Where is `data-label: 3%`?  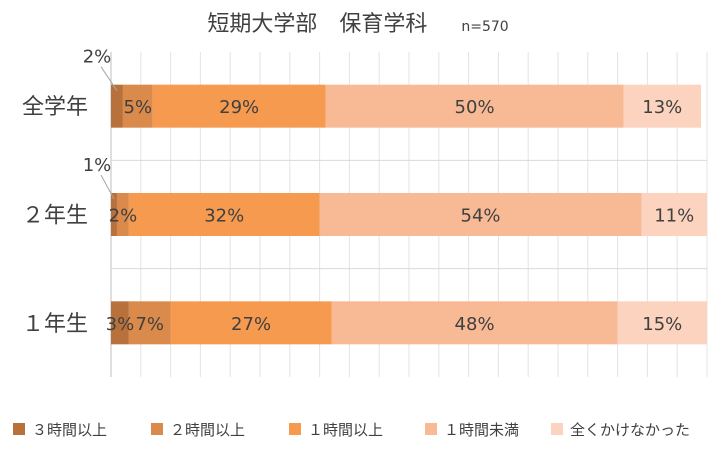
data-label: 3% is located at coordinates (120, 324).